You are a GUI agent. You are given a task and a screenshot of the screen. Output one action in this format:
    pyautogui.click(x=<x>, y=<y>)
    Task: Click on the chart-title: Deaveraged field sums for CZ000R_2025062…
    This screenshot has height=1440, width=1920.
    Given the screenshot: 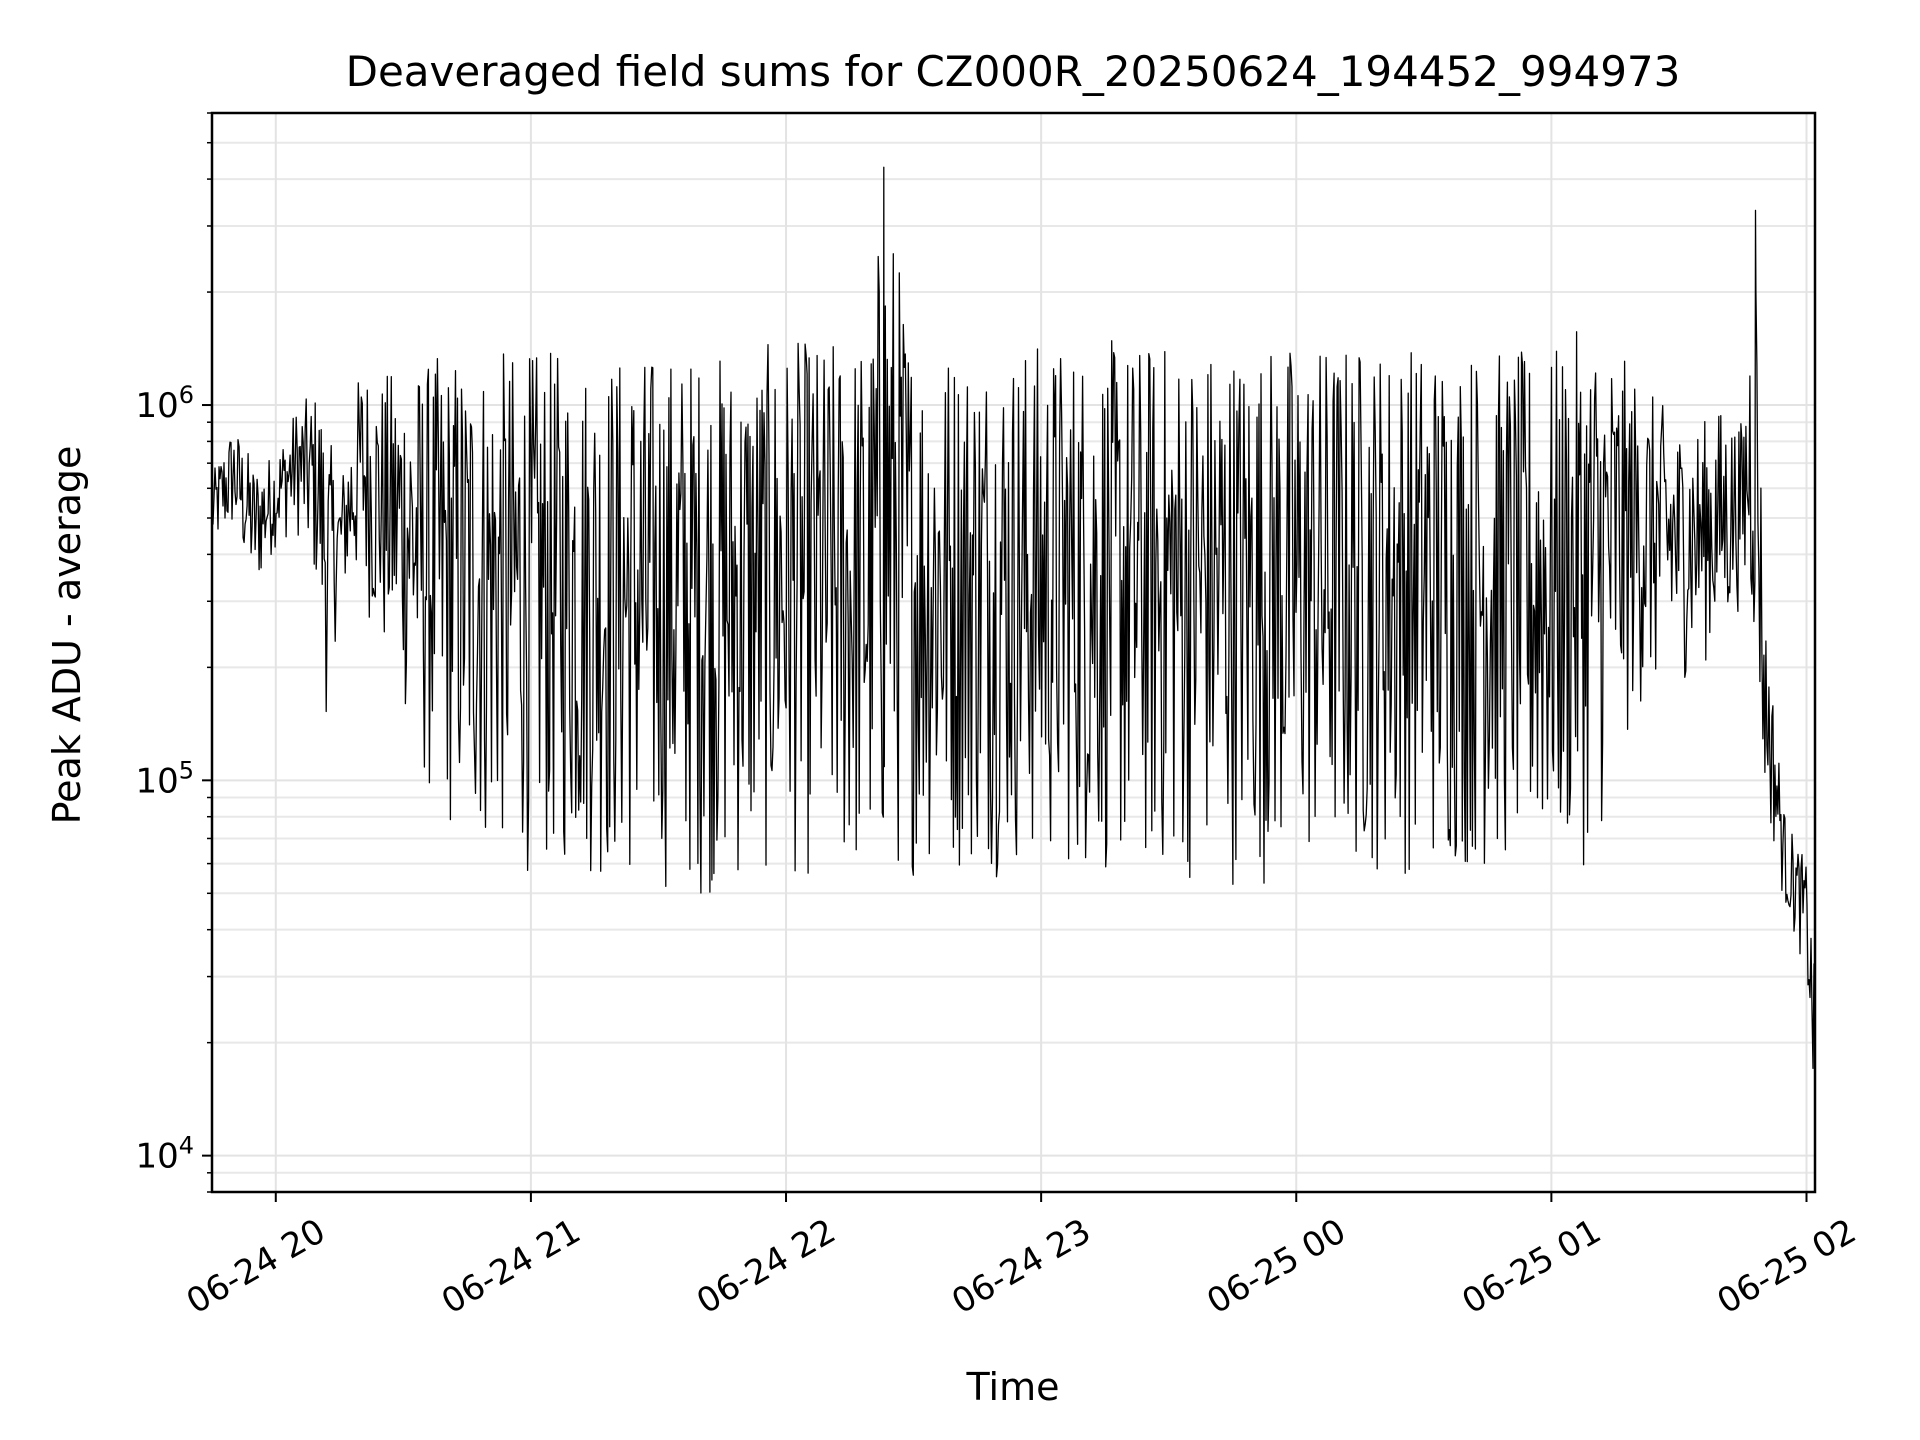 What is the action you would take?
    pyautogui.click(x=1013, y=71)
    